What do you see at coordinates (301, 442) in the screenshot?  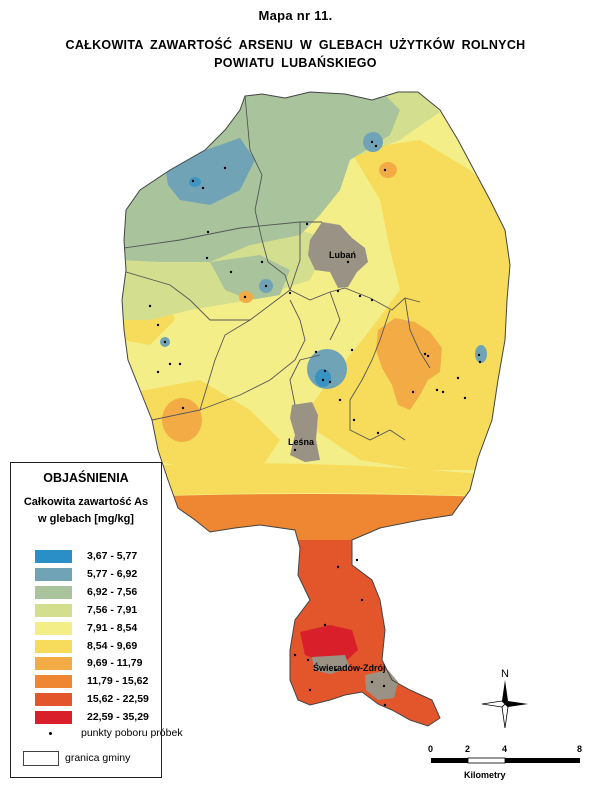 I see `city-label-lesna: Leśna` at bounding box center [301, 442].